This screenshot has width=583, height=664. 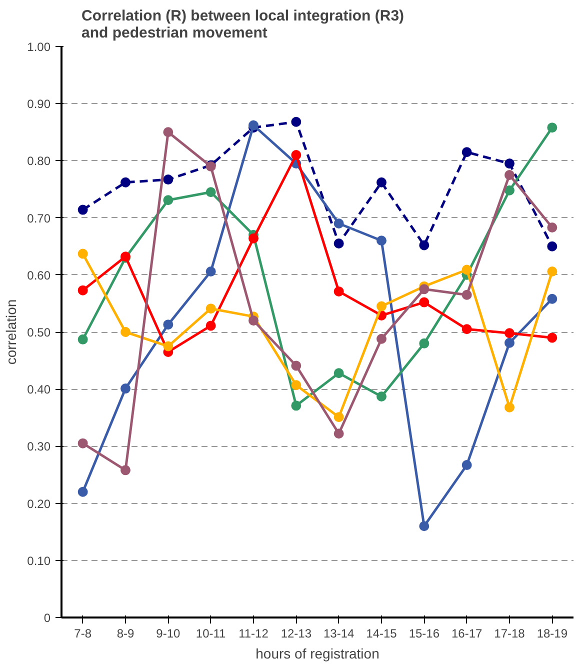 I want to click on y-tick-label: 0.10, so click(x=39, y=561).